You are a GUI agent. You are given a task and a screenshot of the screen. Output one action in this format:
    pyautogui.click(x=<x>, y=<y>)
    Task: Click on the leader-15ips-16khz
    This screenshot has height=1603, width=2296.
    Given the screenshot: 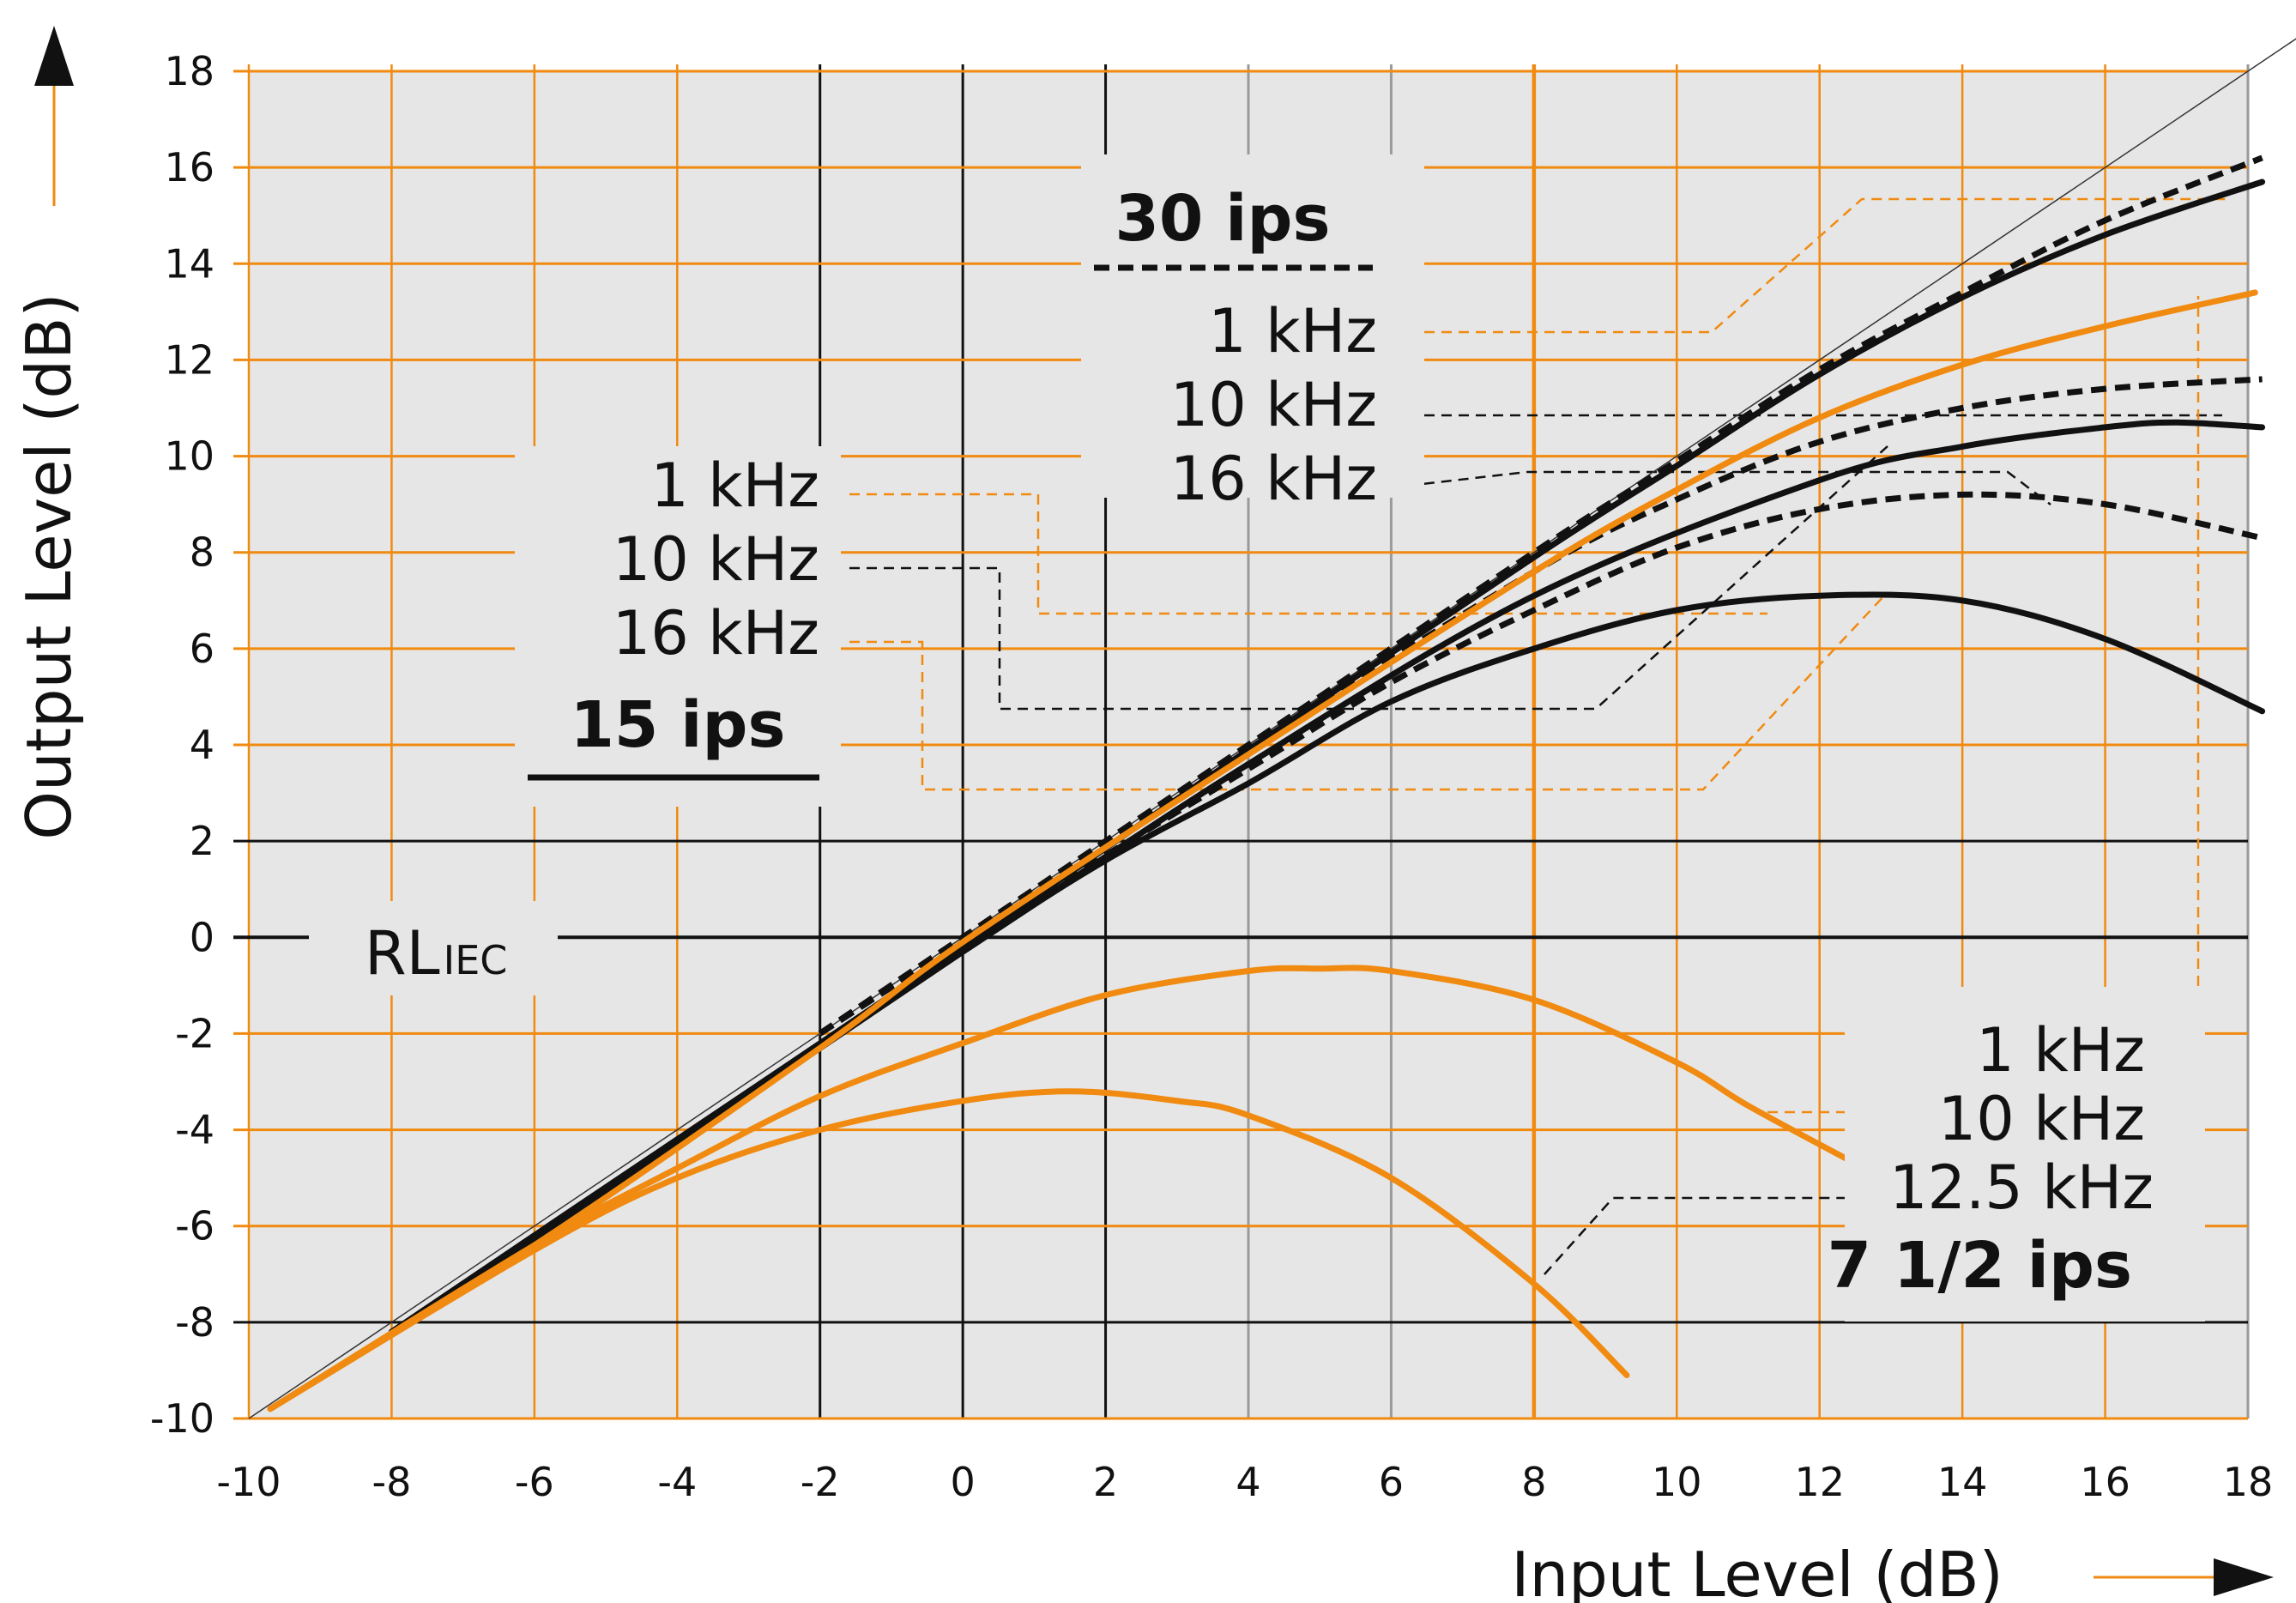 What is the action you would take?
    pyautogui.click(x=1368, y=691)
    